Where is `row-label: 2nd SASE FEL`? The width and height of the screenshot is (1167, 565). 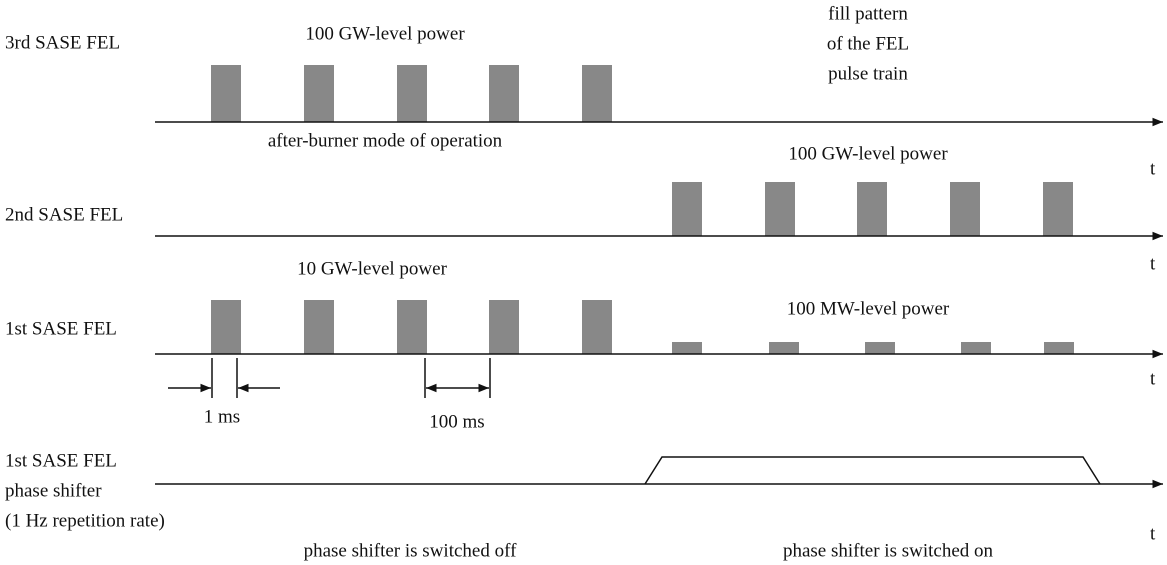
row-label: 2nd SASE FEL is located at coordinates (64, 214).